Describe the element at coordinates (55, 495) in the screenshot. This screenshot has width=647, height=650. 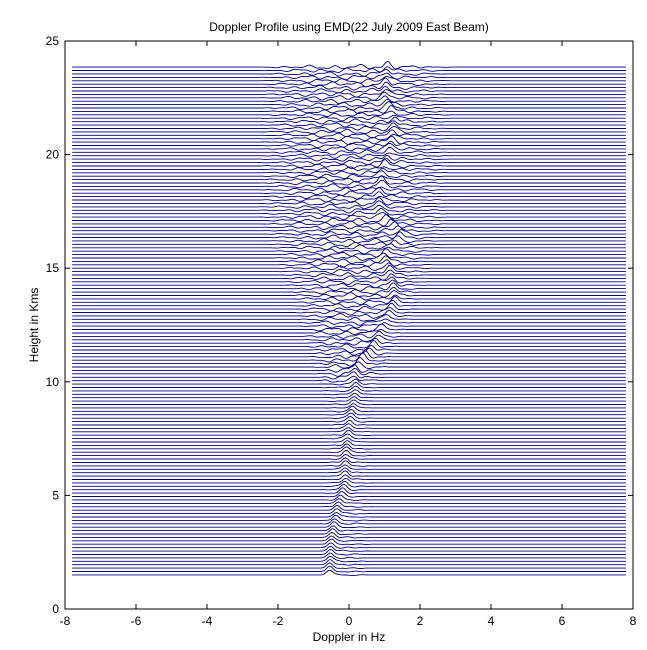
I see `y-tick-label: 5` at that location.